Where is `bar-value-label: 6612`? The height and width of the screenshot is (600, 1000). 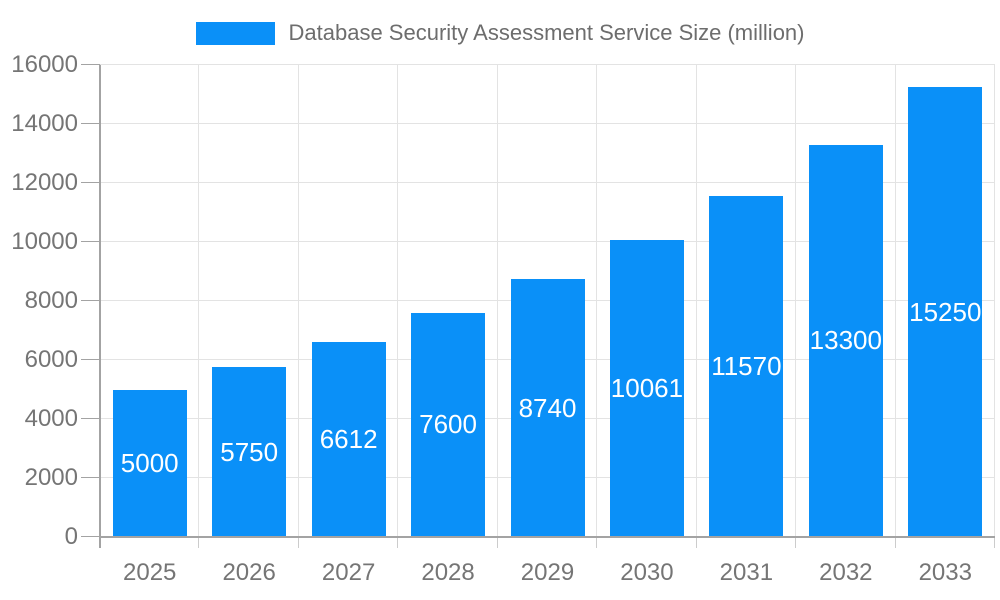
bar-value-label: 6612 is located at coordinates (348, 438).